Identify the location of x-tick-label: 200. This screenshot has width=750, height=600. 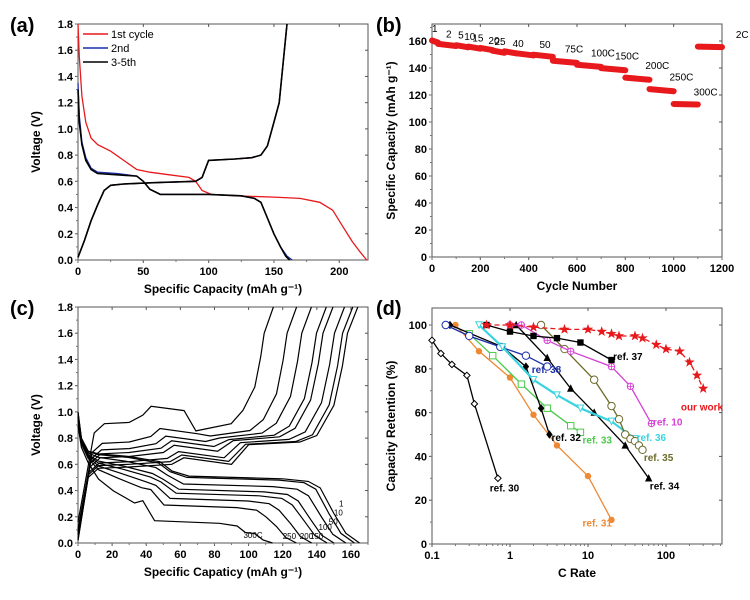
(480, 269).